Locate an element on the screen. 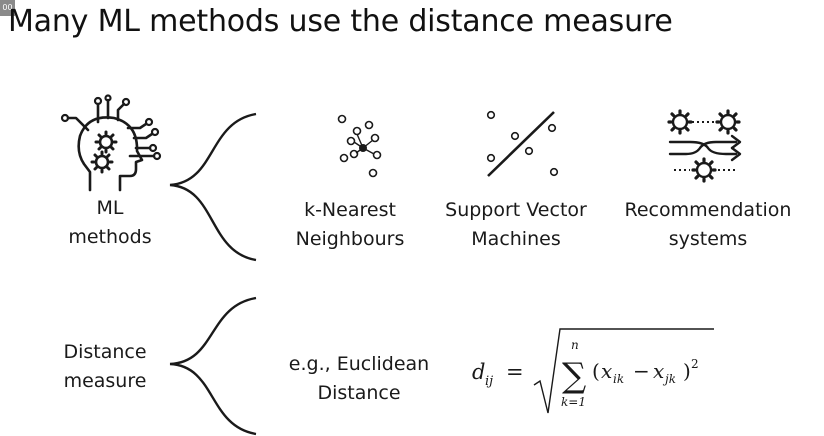 Image resolution: width=824 pixels, height=436 pixels. euclidean-formula: d ij = n ∑ k=1 ( x ik − x jk ) 2 is located at coordinates (593, 371).